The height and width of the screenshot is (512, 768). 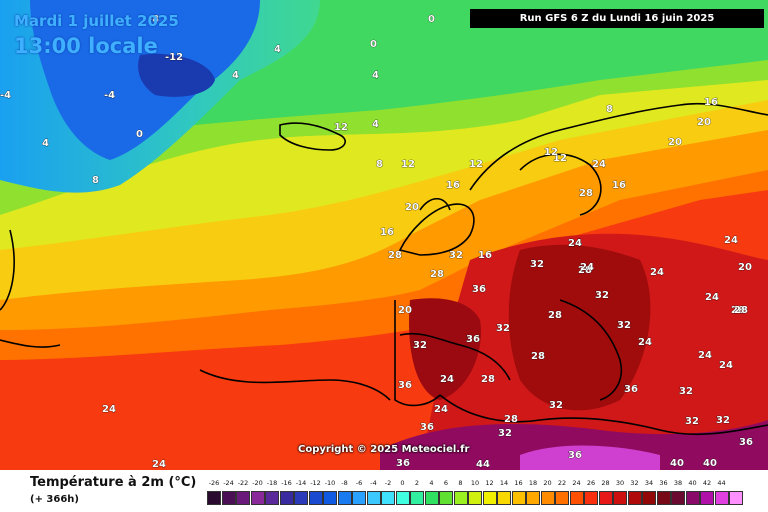 I want to click on scale-tick-label: -8, so click(x=344, y=483).